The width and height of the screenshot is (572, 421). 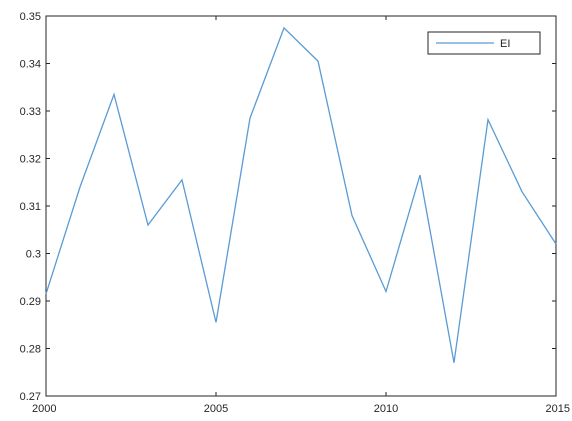 I want to click on y-tick-label: 0.3, so click(x=33, y=255).